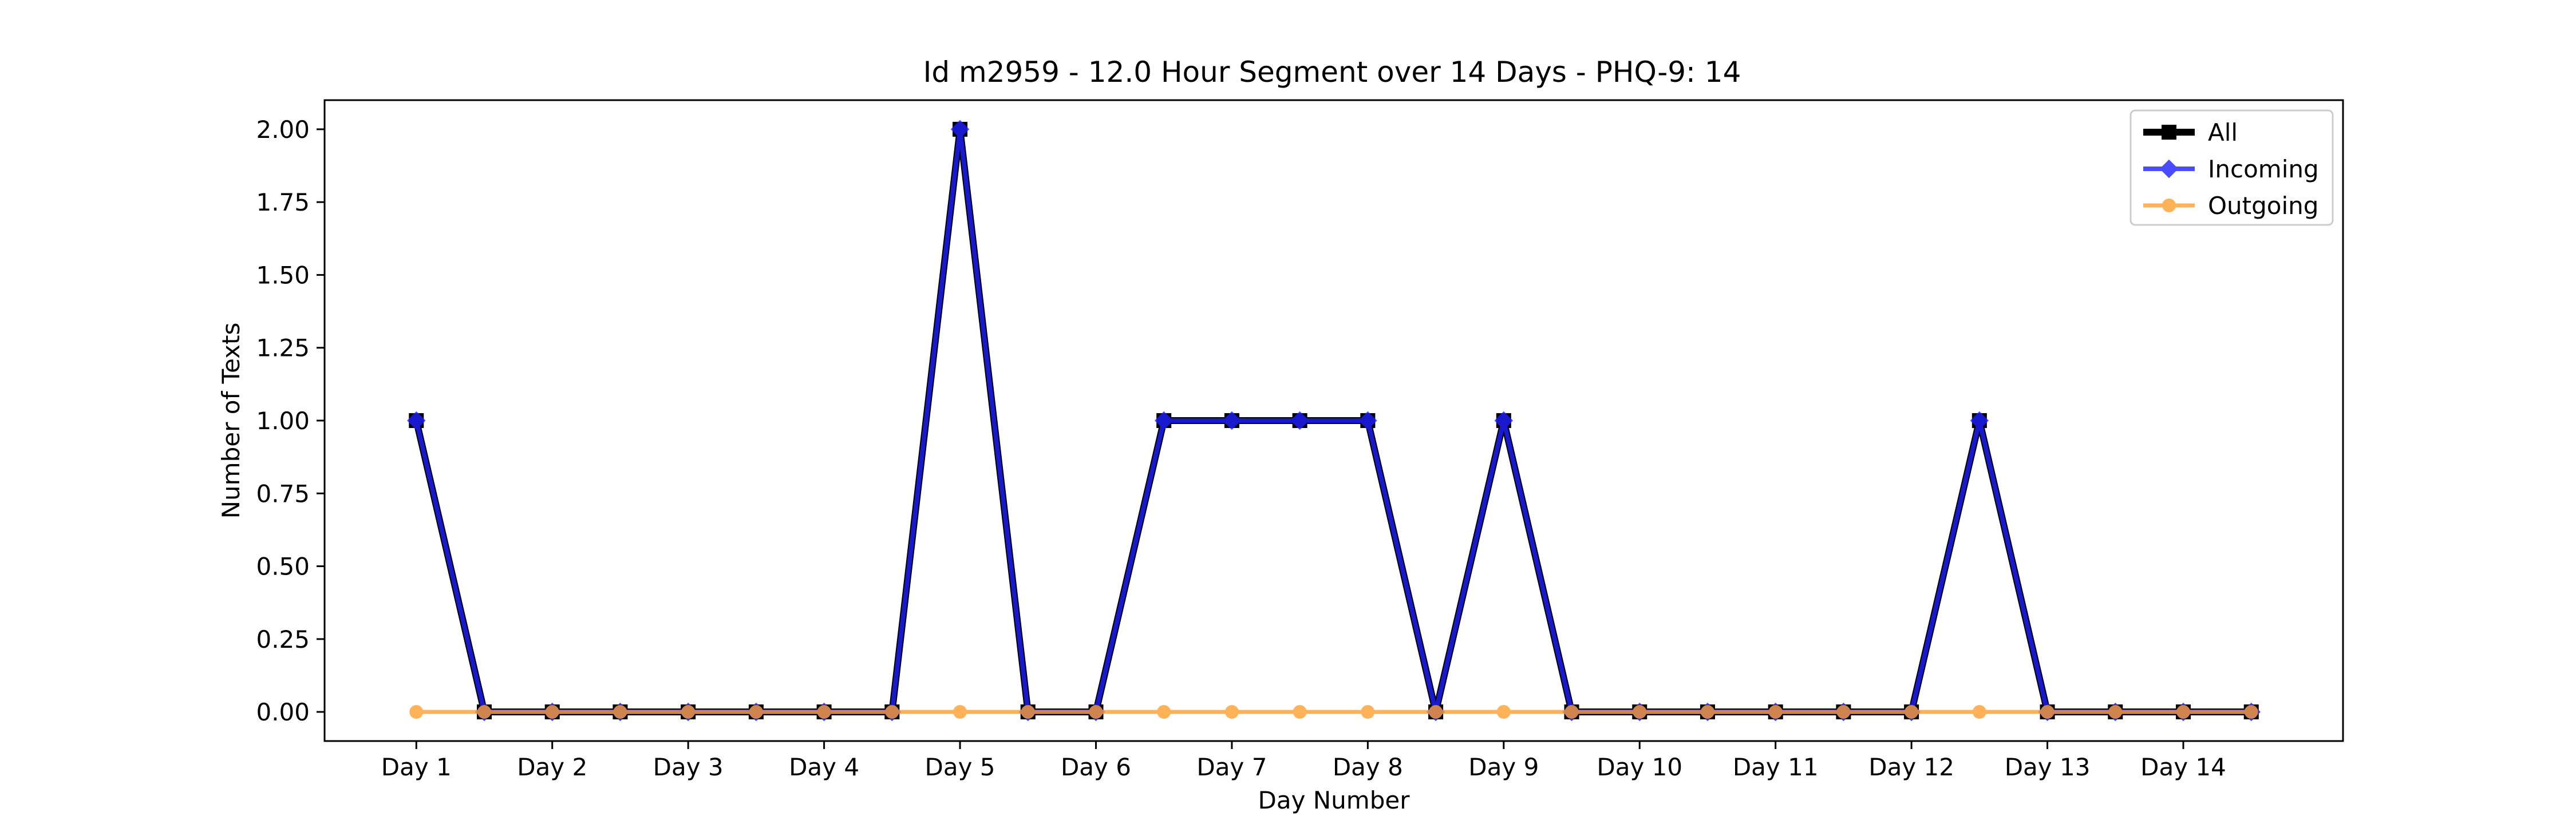 This screenshot has height=824, width=2576. What do you see at coordinates (2263, 206) in the screenshot?
I see `legend-label: Outgoing` at bounding box center [2263, 206].